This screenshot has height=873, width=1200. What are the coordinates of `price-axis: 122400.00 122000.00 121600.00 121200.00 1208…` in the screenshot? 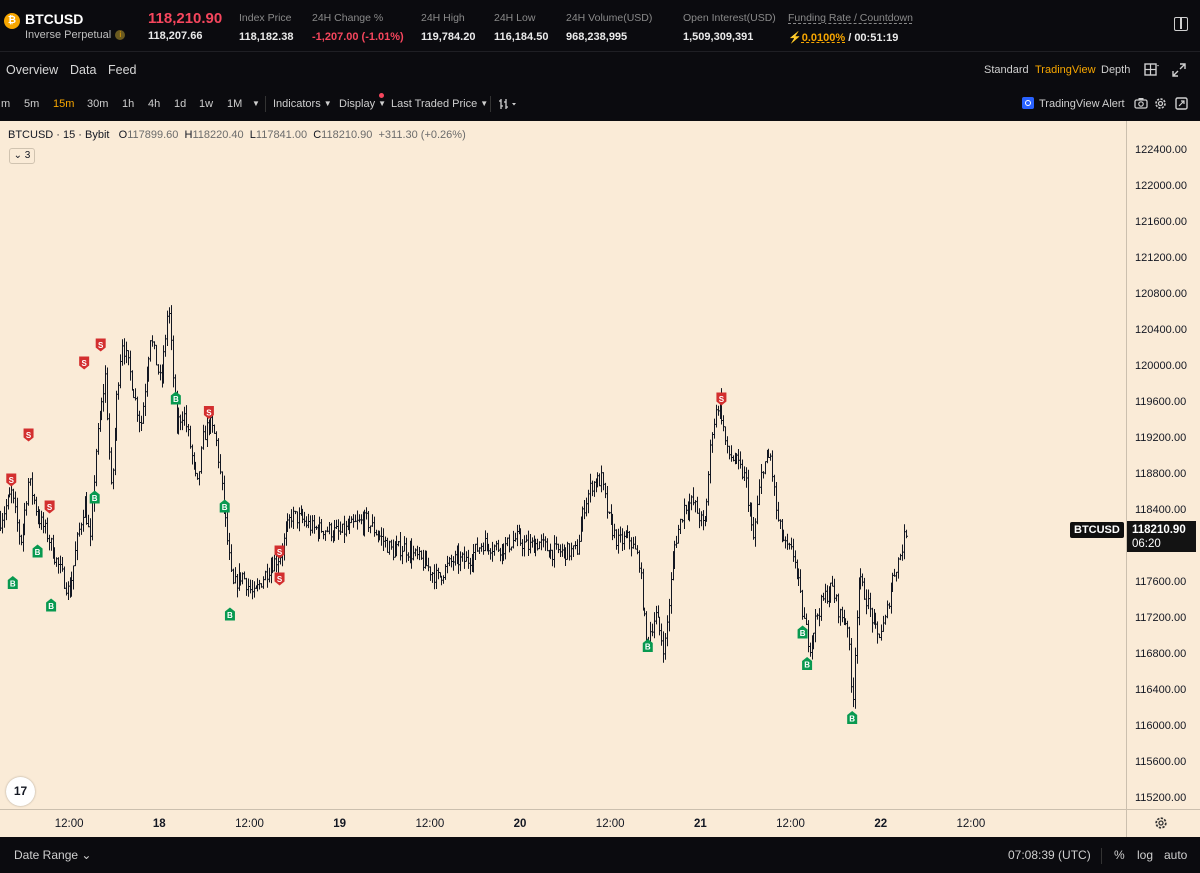 It's located at (1163, 465).